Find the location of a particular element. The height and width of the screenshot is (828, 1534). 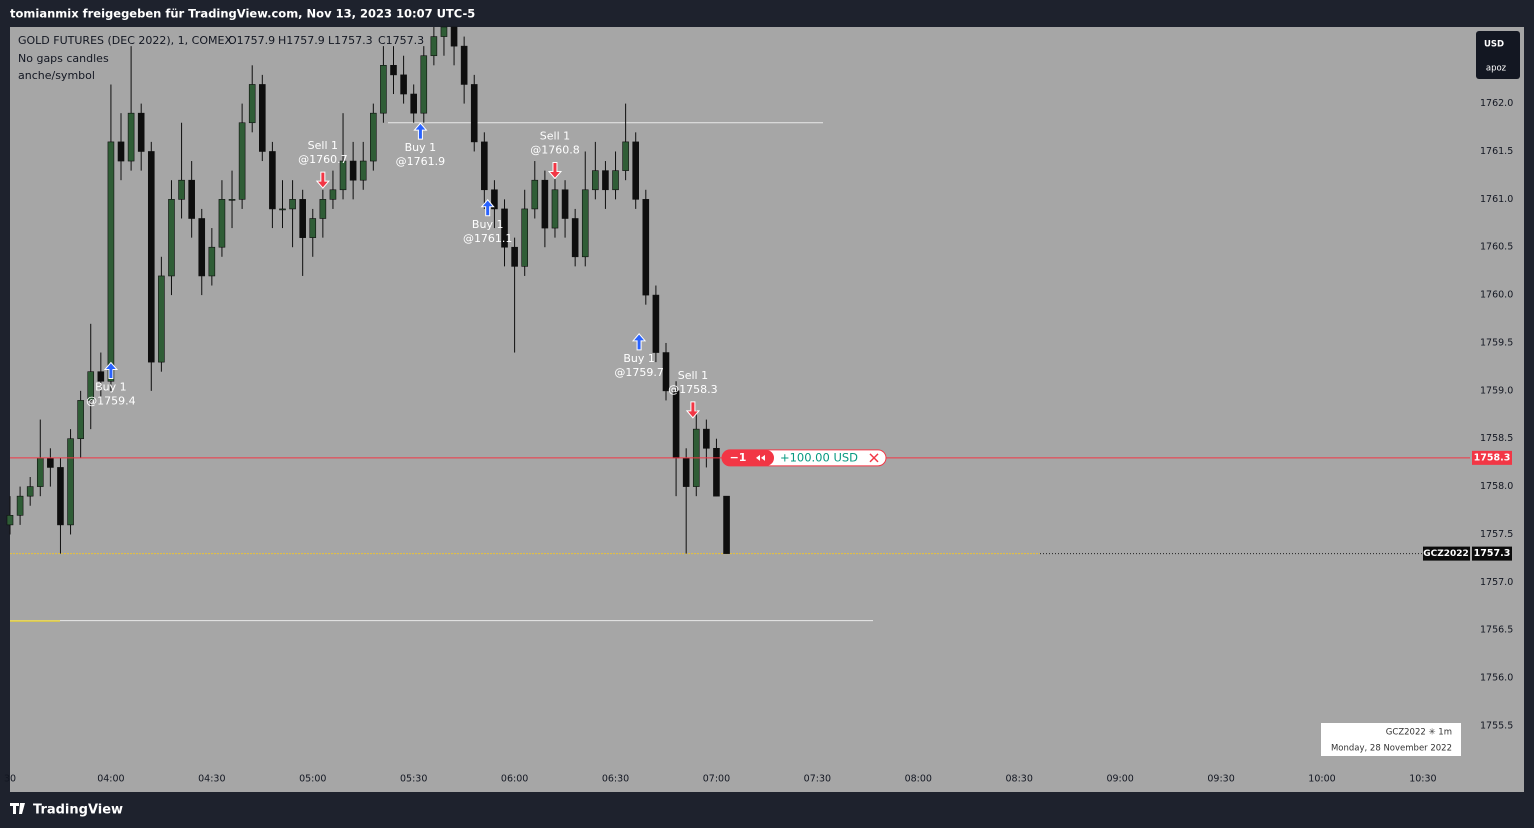

position-qty-bg is located at coordinates (748, 457).